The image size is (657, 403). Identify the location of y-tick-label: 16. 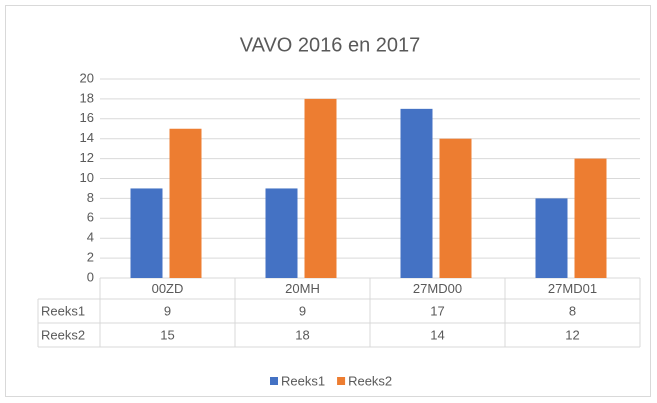
(87, 117).